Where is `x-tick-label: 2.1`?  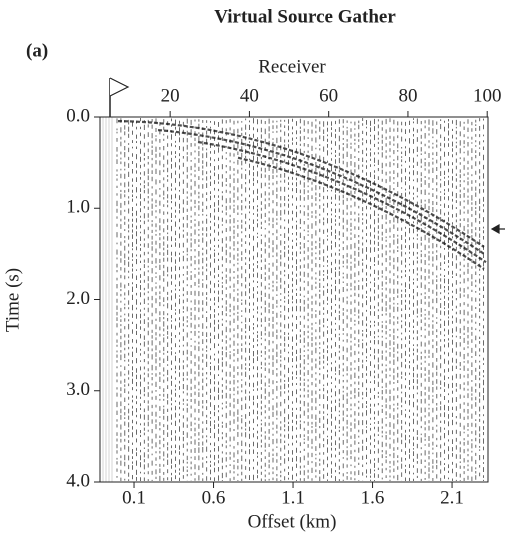 x-tick-label: 2.1 is located at coordinates (452, 497).